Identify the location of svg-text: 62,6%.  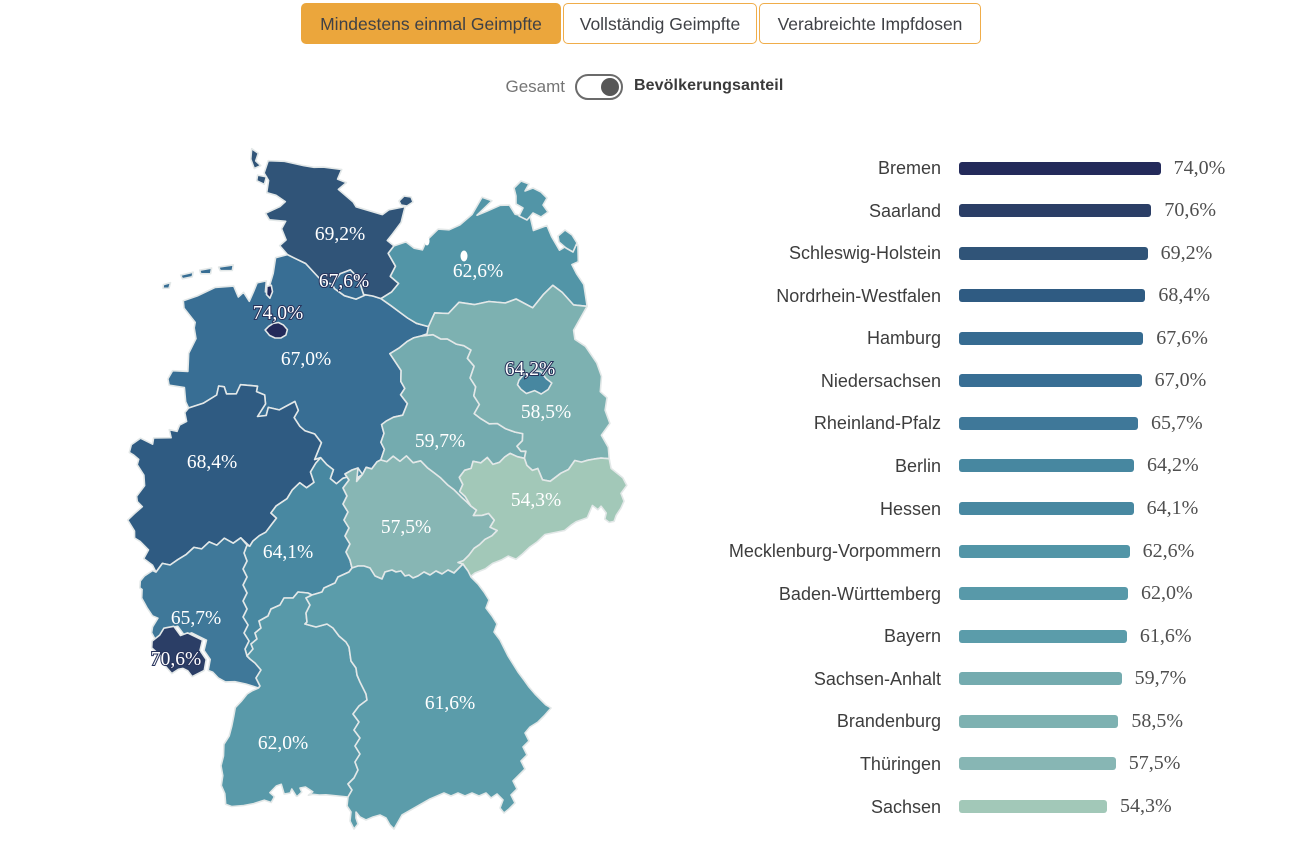
(478, 271).